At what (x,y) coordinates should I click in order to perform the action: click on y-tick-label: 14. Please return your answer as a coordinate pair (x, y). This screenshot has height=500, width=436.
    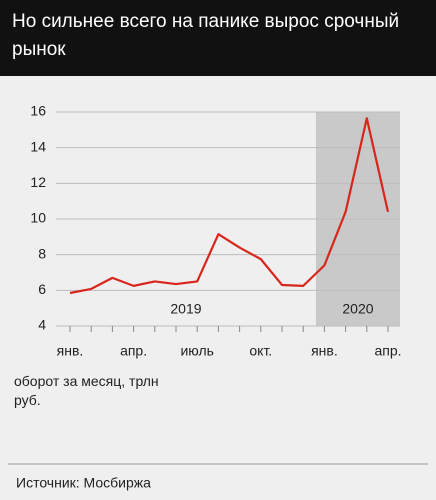
    Looking at the image, I should click on (38, 146).